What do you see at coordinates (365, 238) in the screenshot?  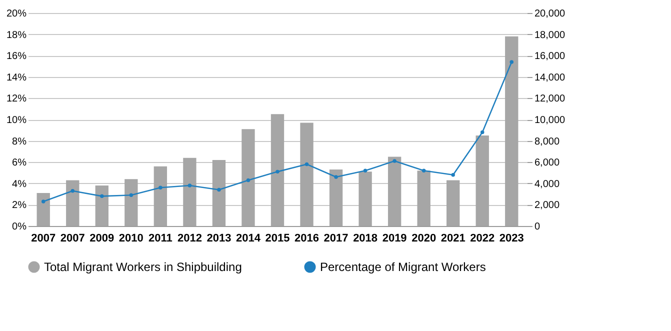 I see `x-tick-label: 2018` at bounding box center [365, 238].